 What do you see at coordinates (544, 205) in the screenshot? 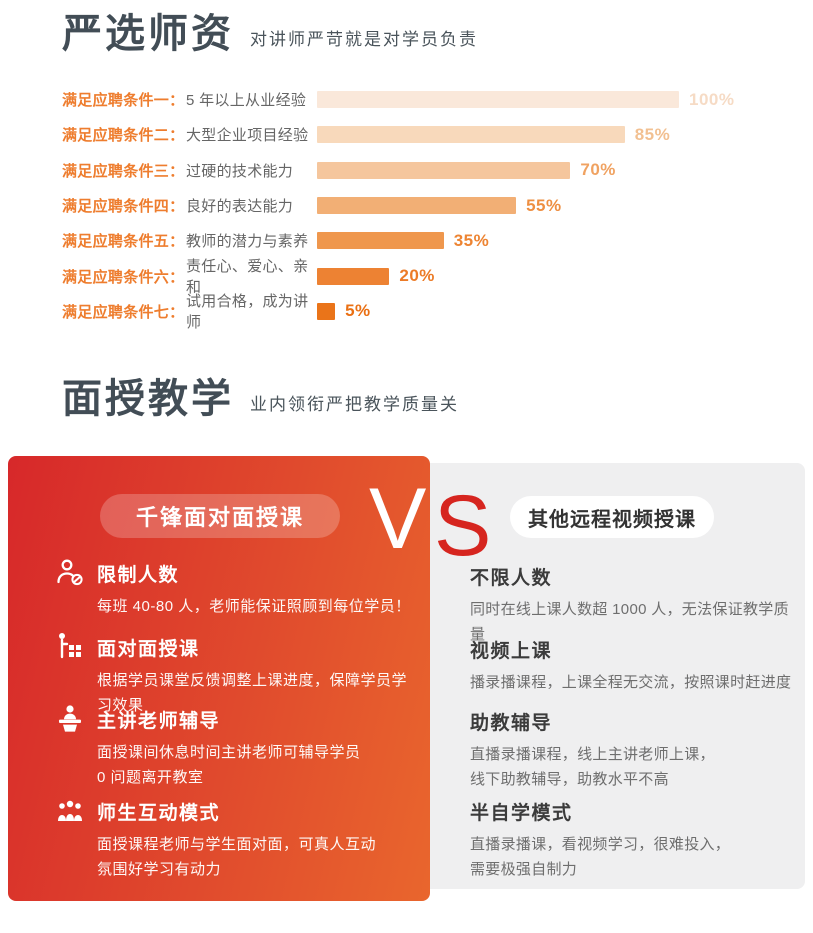
I see `bar-value: 55%` at bounding box center [544, 205].